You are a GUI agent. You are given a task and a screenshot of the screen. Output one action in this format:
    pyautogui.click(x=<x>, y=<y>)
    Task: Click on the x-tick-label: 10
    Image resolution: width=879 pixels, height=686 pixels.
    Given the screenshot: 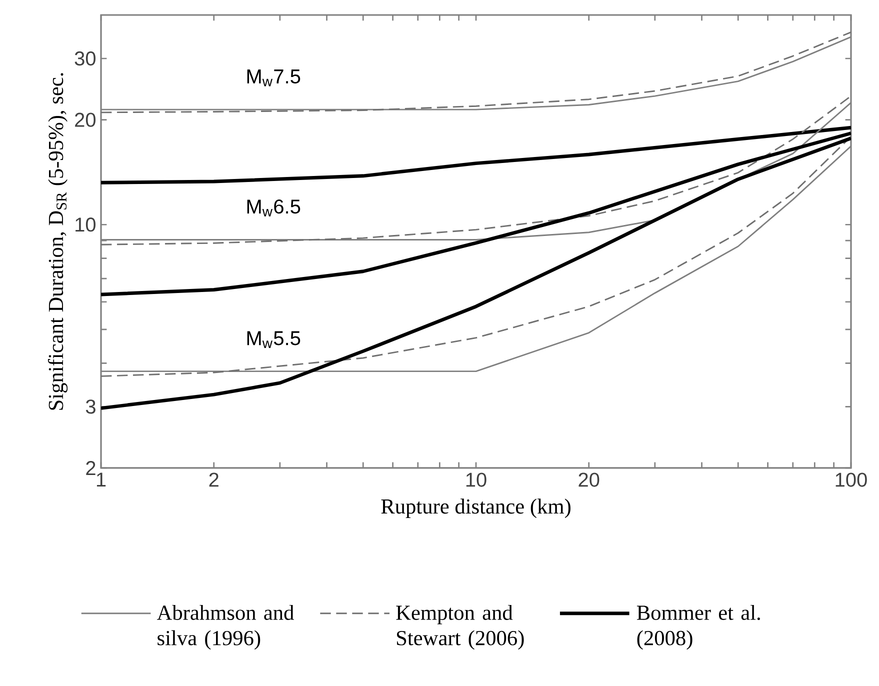 What is the action you would take?
    pyautogui.click(x=476, y=479)
    